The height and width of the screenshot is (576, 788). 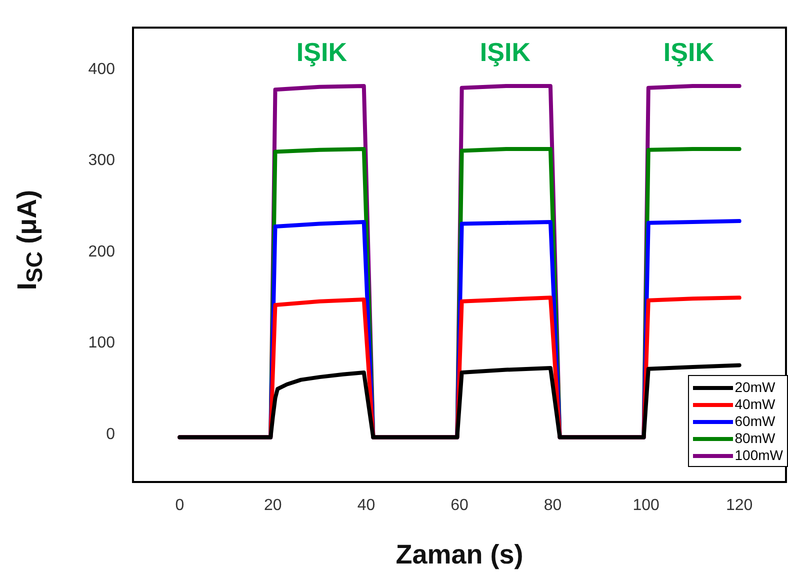 I want to click on legend-label: 100mW, so click(x=758, y=455).